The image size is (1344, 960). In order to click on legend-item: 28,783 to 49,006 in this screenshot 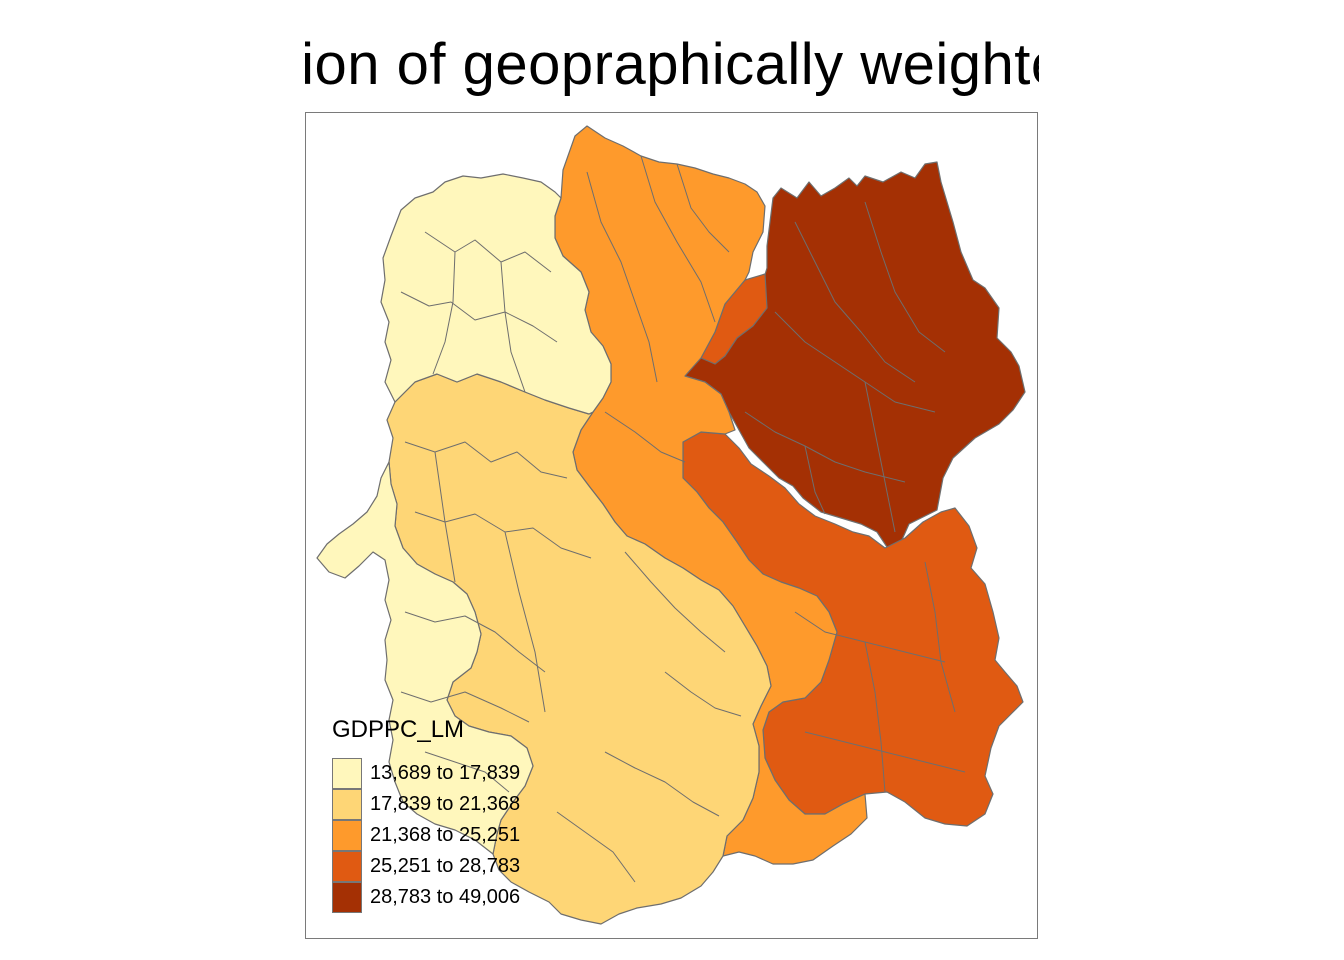, I will do `click(426, 897)`.